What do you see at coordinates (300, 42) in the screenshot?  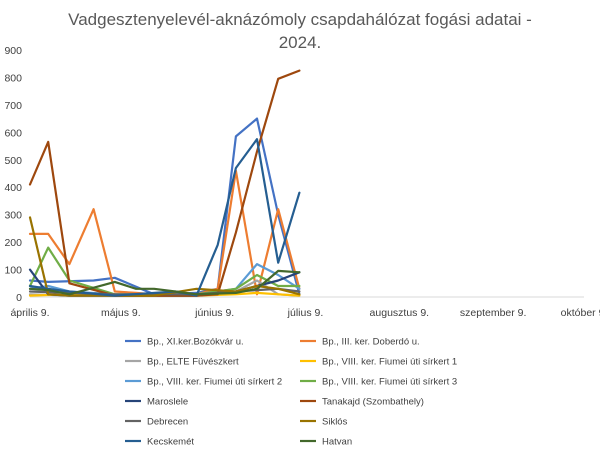 I see `chart-title-line-2: 2024.` at bounding box center [300, 42].